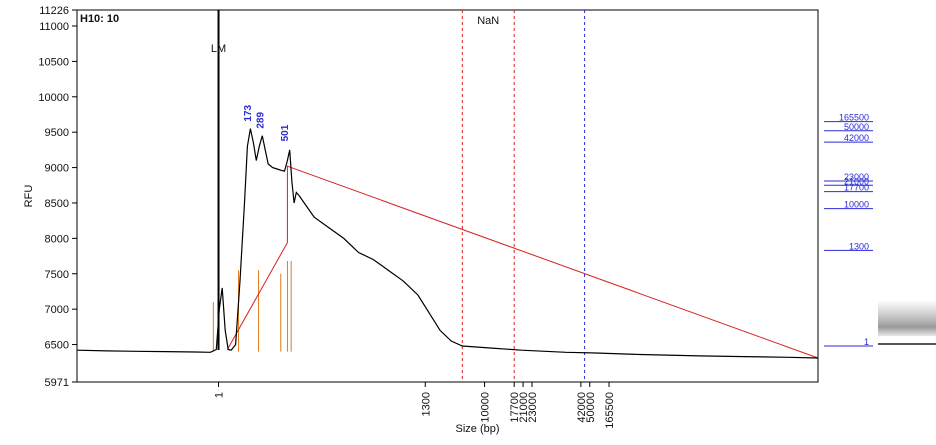 This screenshot has width=936, height=445. Describe the element at coordinates (220, 395) in the screenshot. I see `x-tick-label: 1` at that location.